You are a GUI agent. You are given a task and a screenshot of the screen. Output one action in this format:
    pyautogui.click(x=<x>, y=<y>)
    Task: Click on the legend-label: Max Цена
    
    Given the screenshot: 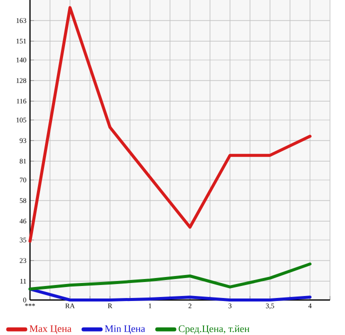 What is the action you would take?
    pyautogui.click(x=51, y=329)
    